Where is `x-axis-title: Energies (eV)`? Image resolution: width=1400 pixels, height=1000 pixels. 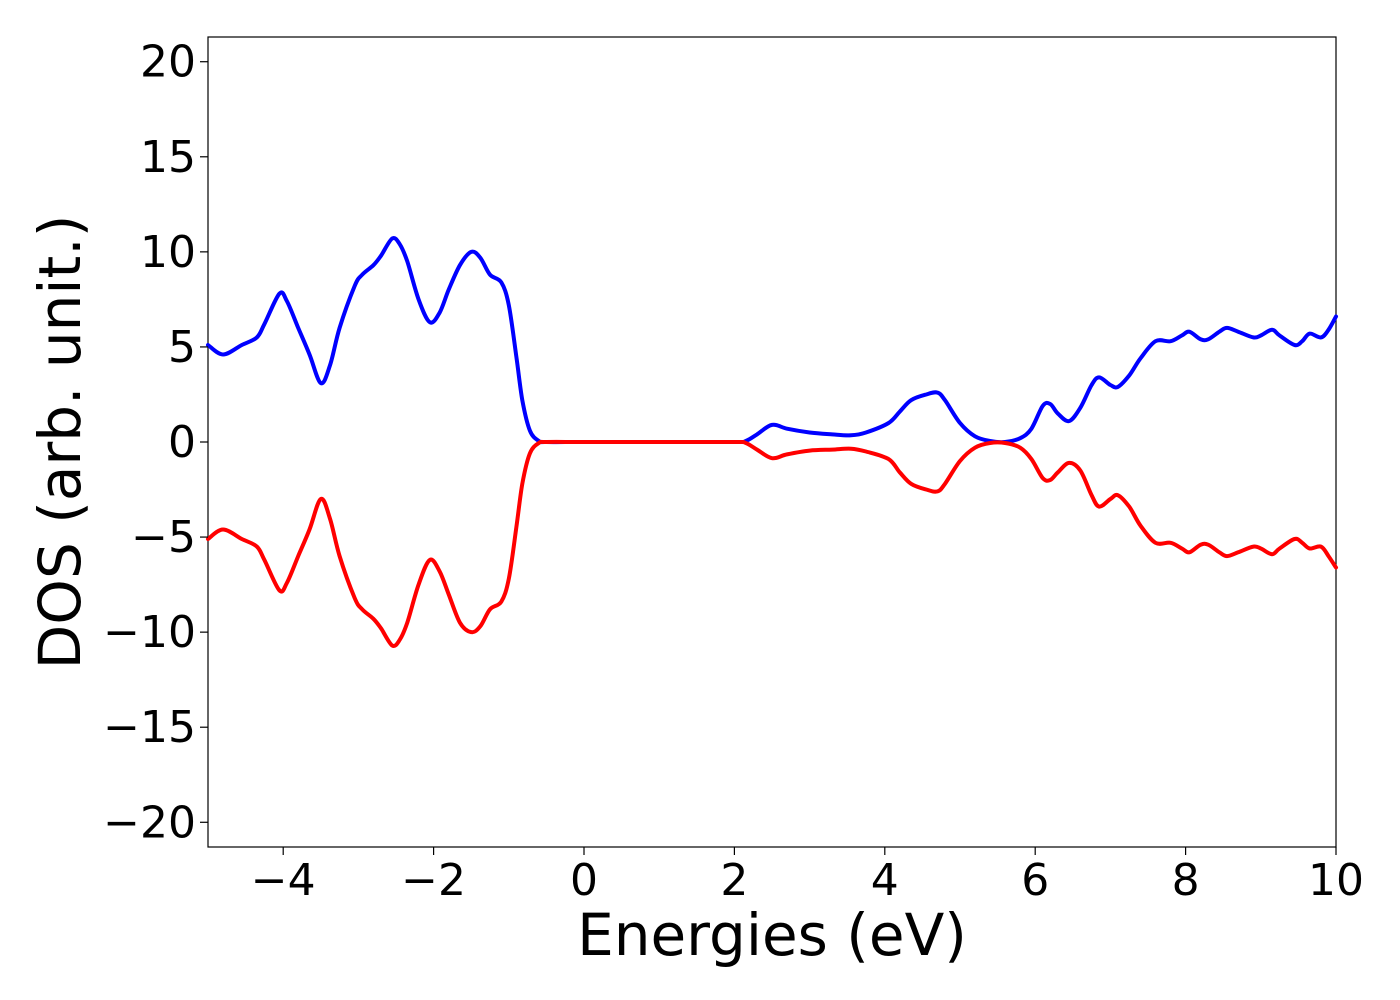
x-axis-title: Energies (eV) is located at coordinates (772, 935).